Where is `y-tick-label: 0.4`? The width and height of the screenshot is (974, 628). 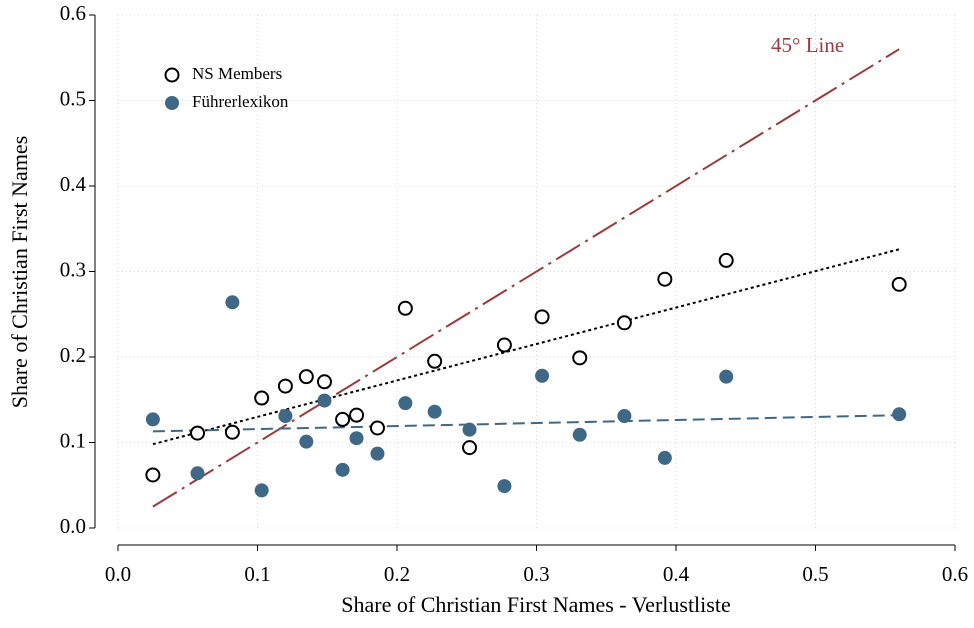
y-tick-label: 0.4 is located at coordinates (73, 184).